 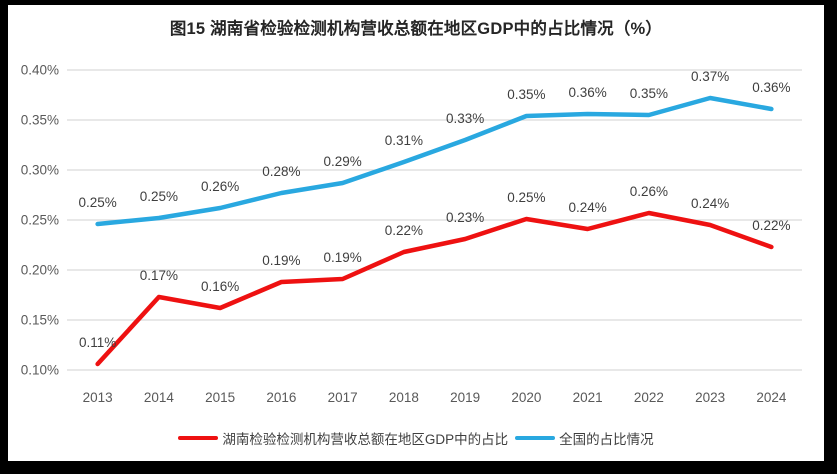 I want to click on data-label-series-0: 0.16%, so click(x=220, y=286).